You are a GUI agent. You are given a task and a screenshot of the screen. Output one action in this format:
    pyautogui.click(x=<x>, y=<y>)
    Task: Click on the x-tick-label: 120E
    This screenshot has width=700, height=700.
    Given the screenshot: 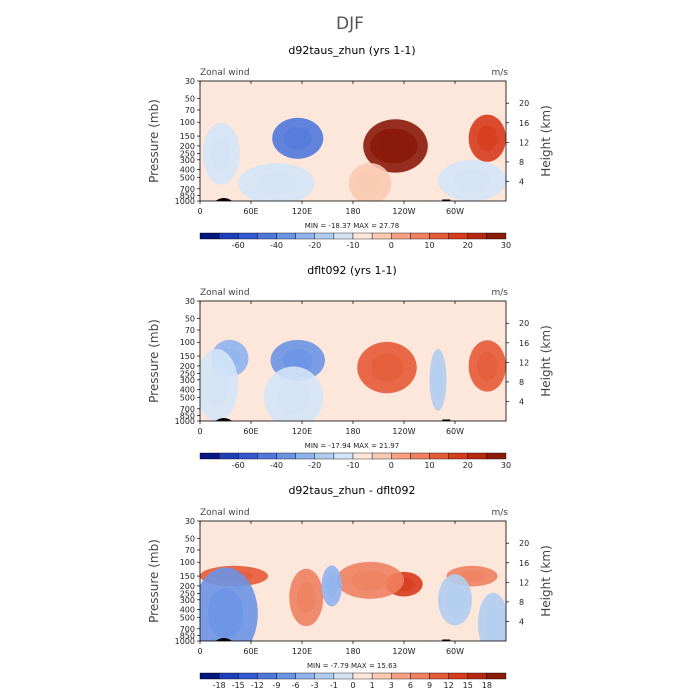 What is the action you would take?
    pyautogui.click(x=302, y=651)
    